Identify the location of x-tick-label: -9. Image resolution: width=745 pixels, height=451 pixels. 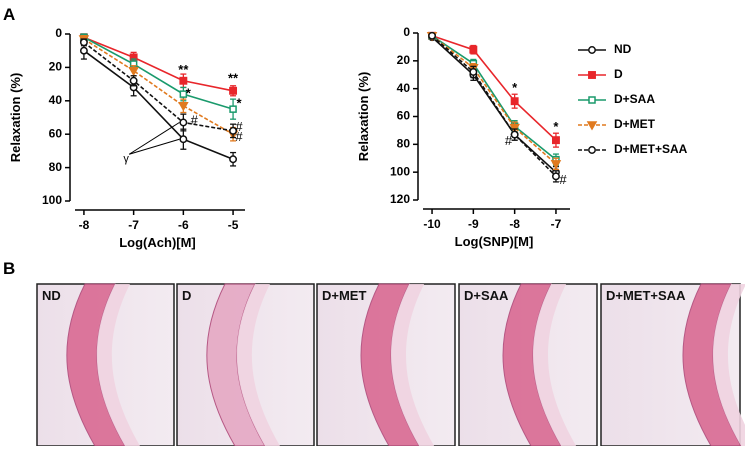
(473, 224).